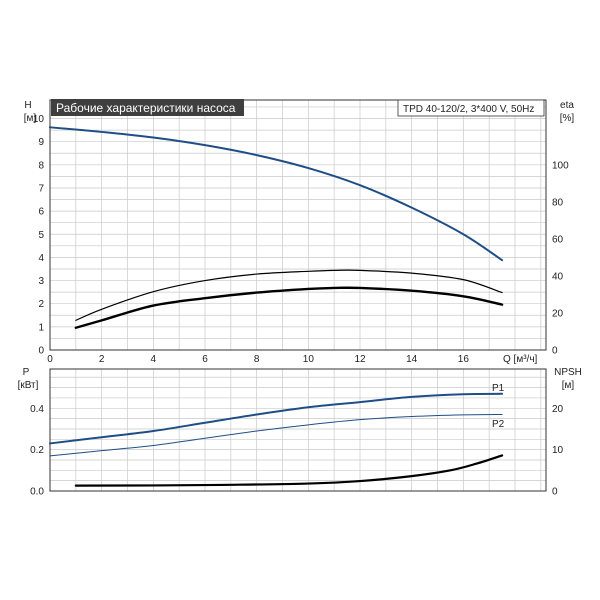 This screenshot has width=600, height=600. What do you see at coordinates (309, 359) in the screenshot?
I see `x-tick-label: 10` at bounding box center [309, 359].